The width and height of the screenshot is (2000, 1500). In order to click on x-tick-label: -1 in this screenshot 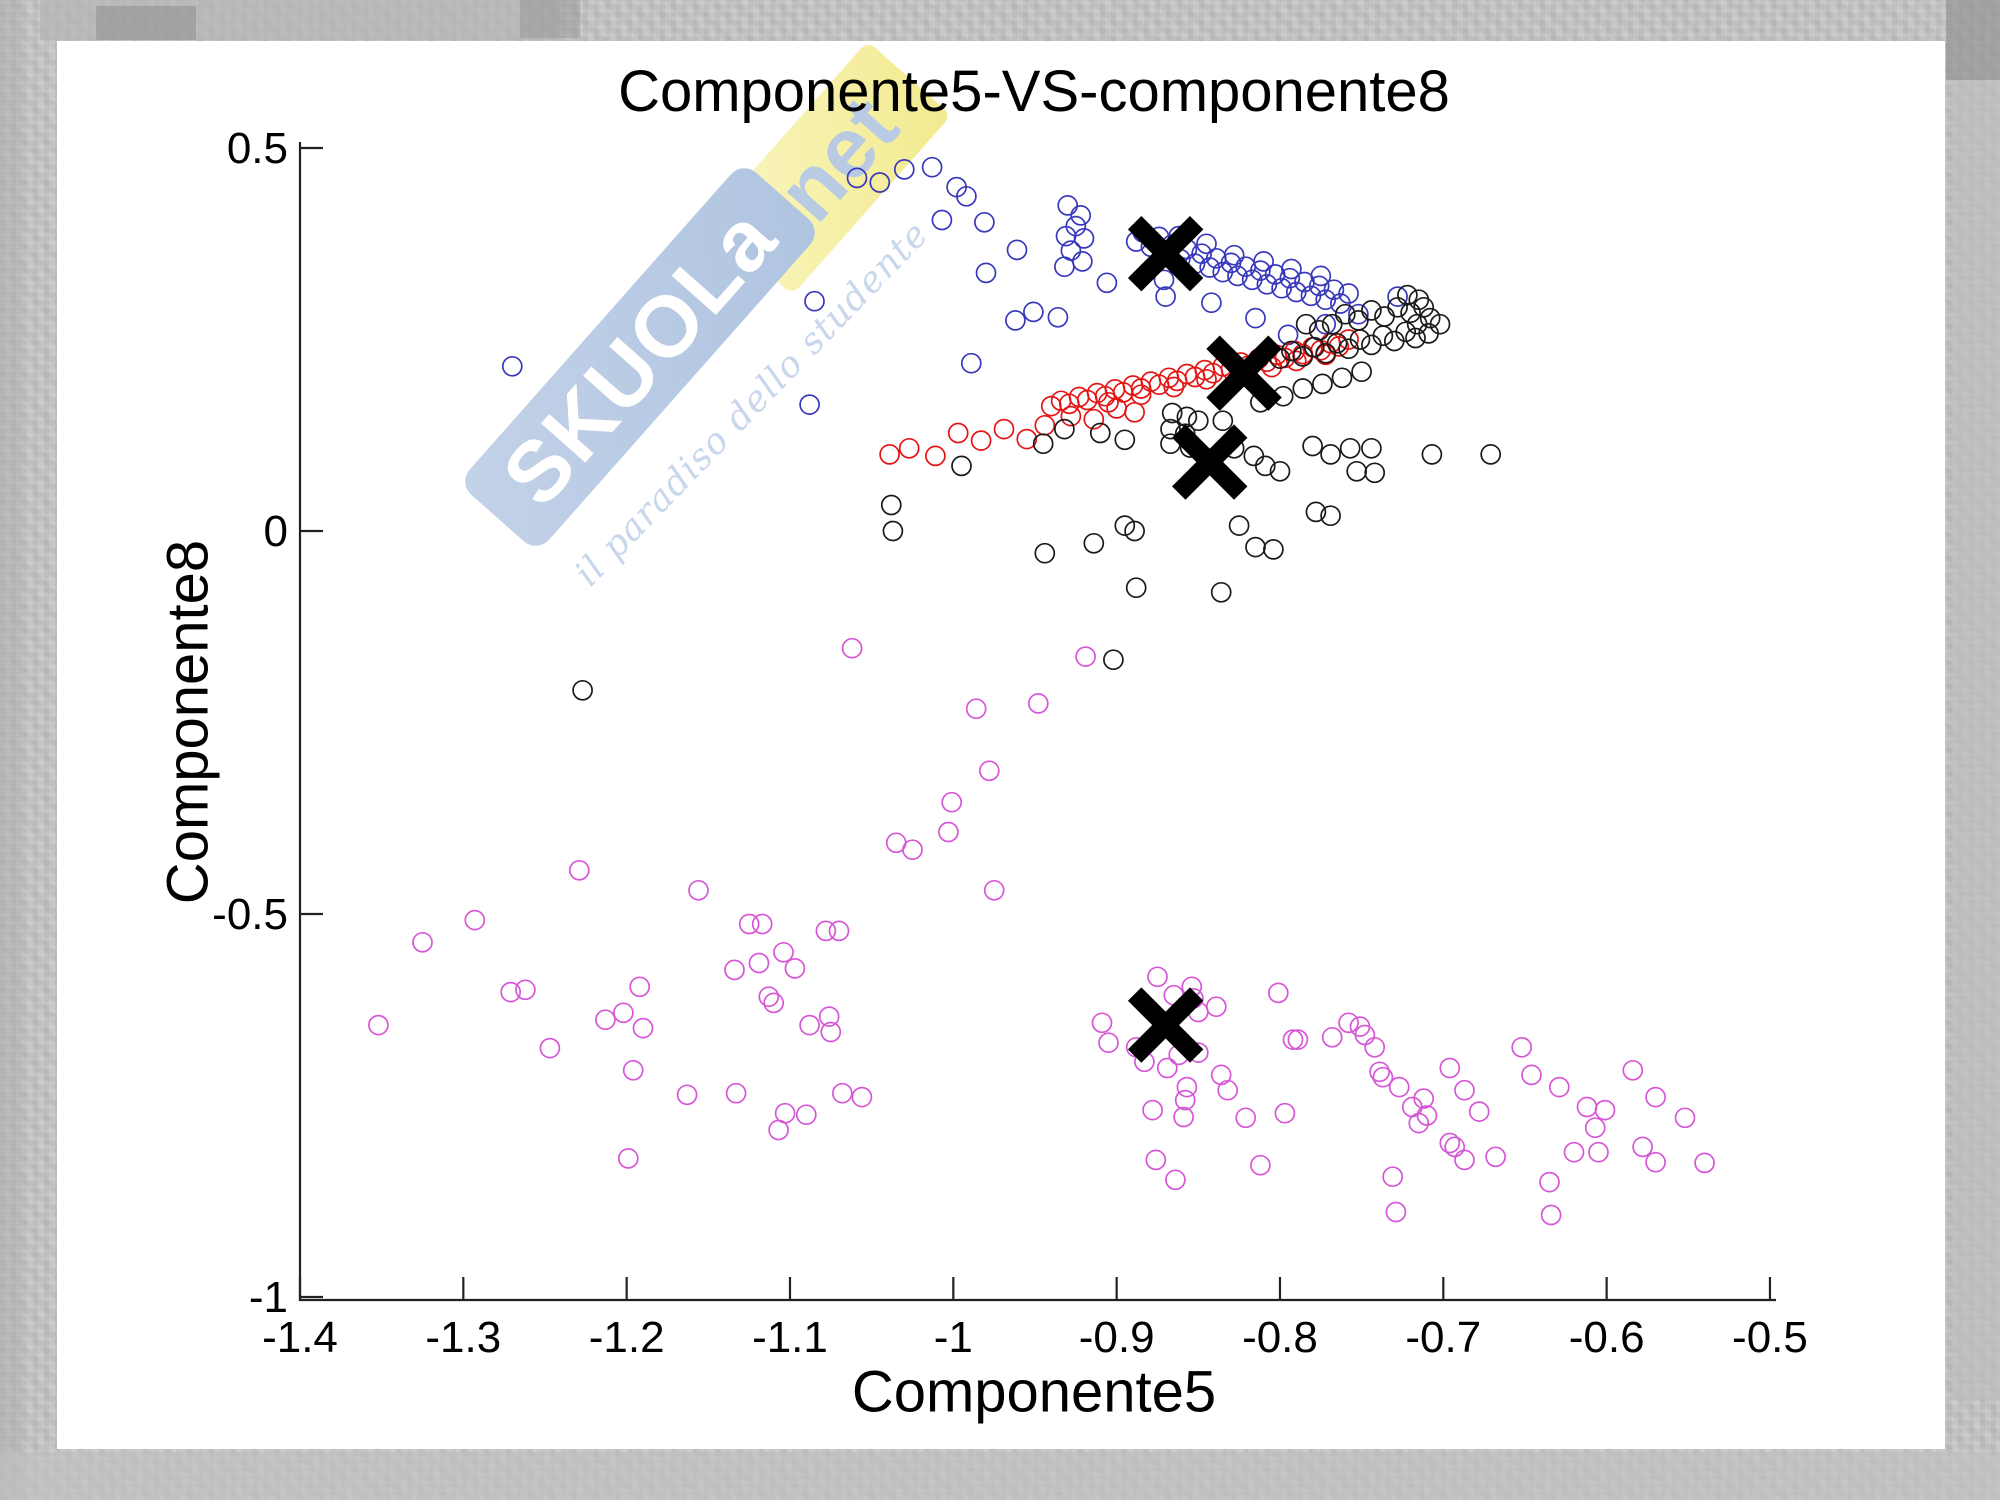, I will do `click(953, 1337)`.